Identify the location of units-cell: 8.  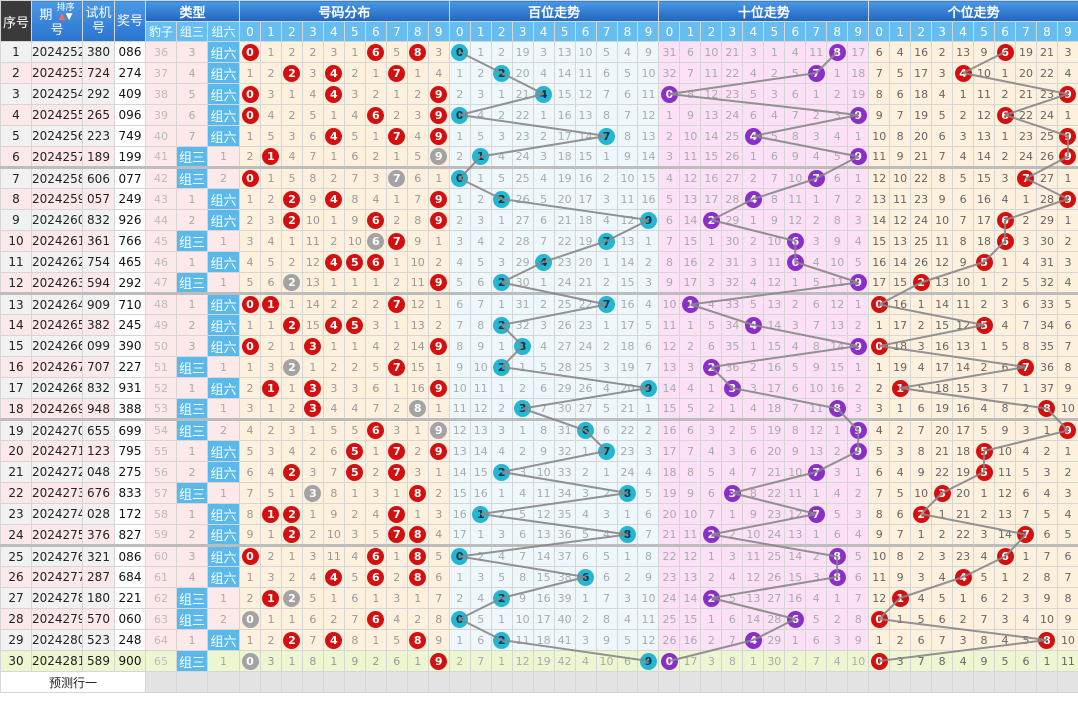
(984, 640).